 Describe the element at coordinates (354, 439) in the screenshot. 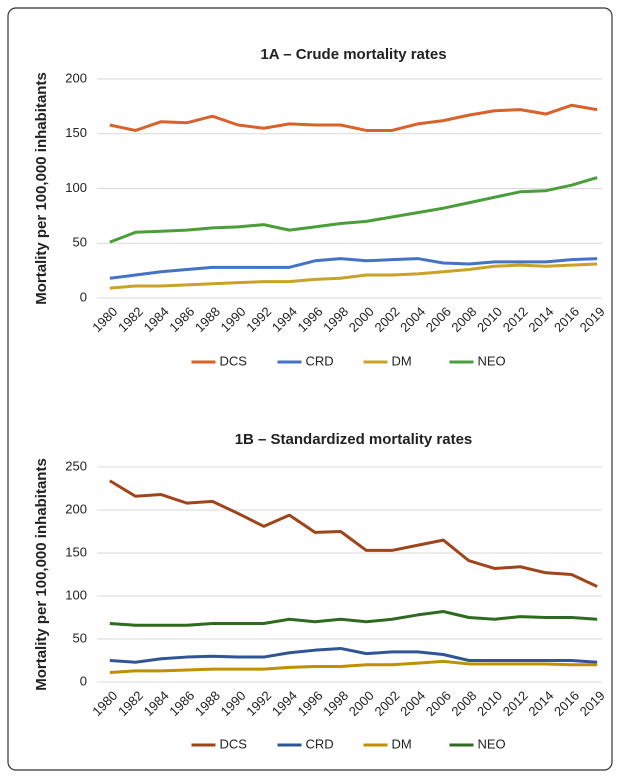

I see `chart-title: 1B – Standardized mortality rates` at that location.